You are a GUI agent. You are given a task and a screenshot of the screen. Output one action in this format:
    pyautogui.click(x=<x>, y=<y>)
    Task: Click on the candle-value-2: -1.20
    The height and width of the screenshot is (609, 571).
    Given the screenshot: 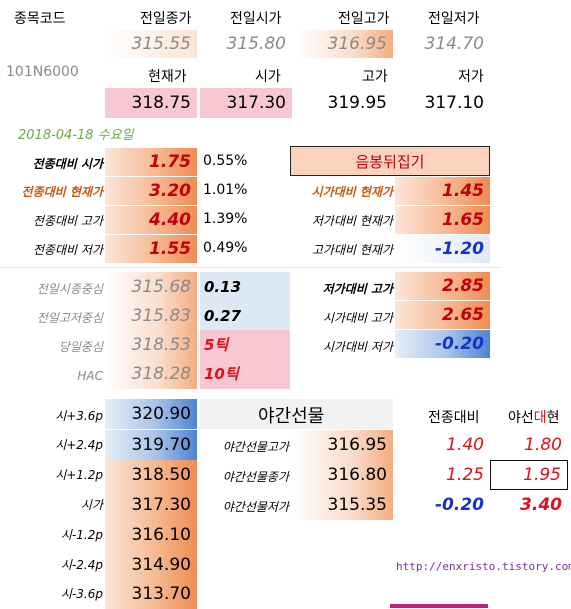 What is the action you would take?
    pyautogui.click(x=442, y=249)
    